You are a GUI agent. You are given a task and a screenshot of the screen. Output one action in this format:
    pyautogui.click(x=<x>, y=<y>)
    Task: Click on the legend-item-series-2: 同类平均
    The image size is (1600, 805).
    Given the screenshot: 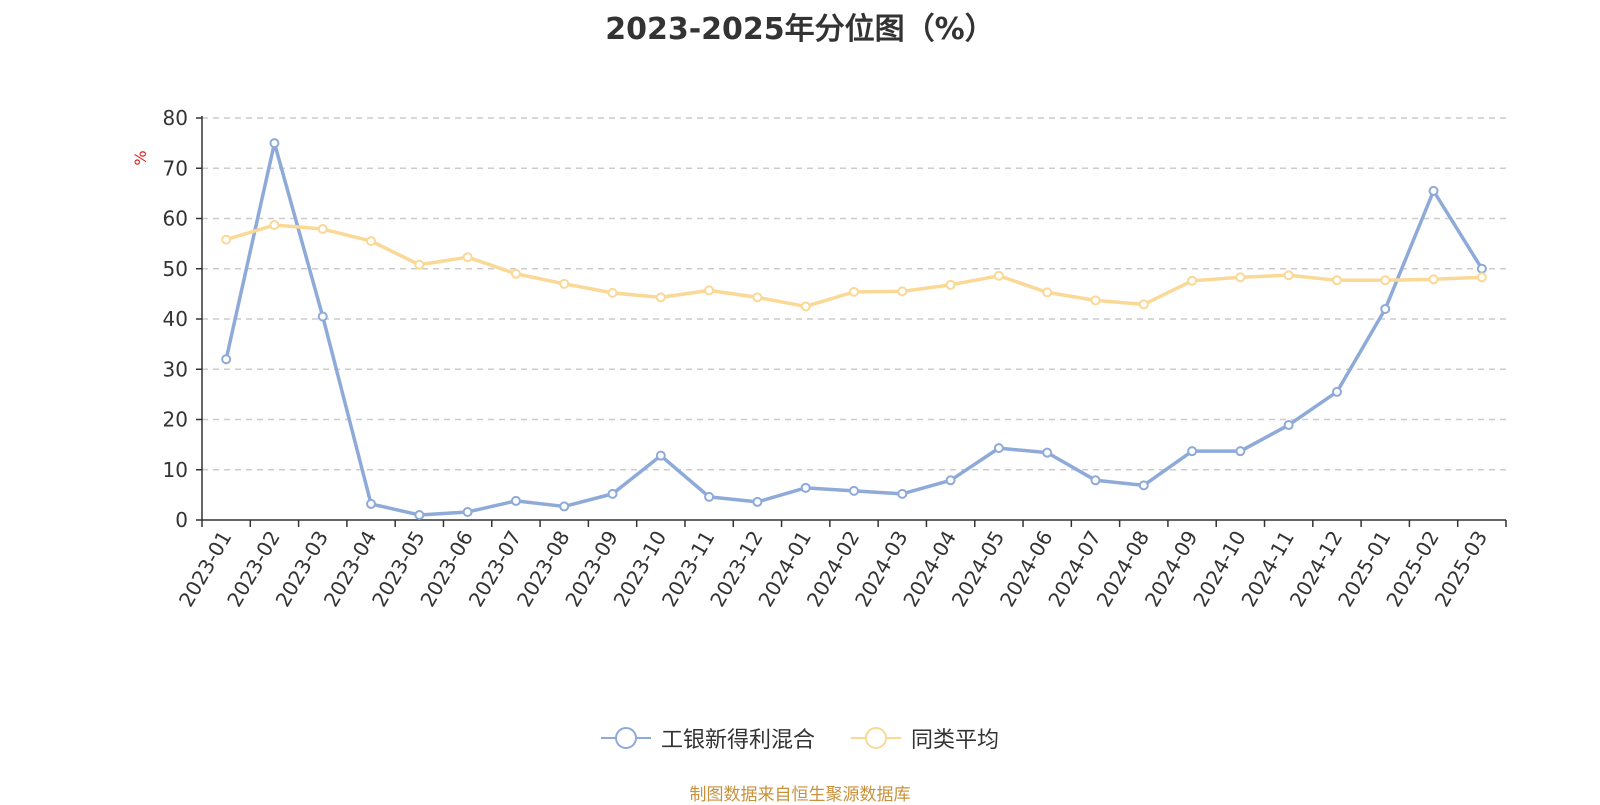 What is the action you would take?
    pyautogui.click(x=925, y=738)
    